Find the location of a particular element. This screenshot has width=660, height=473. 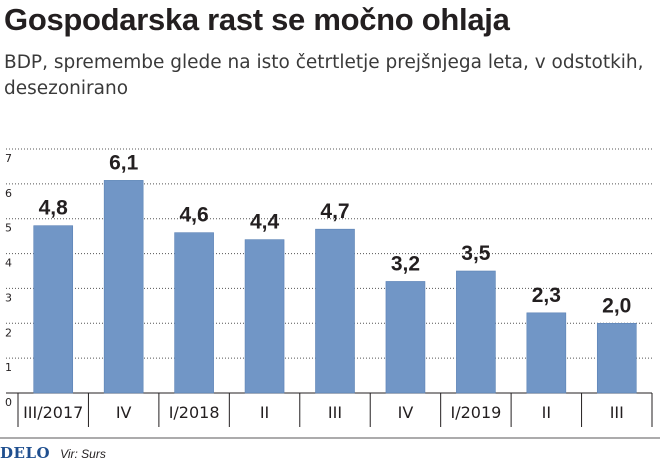

y-tick-label: 6 is located at coordinates (8, 193).